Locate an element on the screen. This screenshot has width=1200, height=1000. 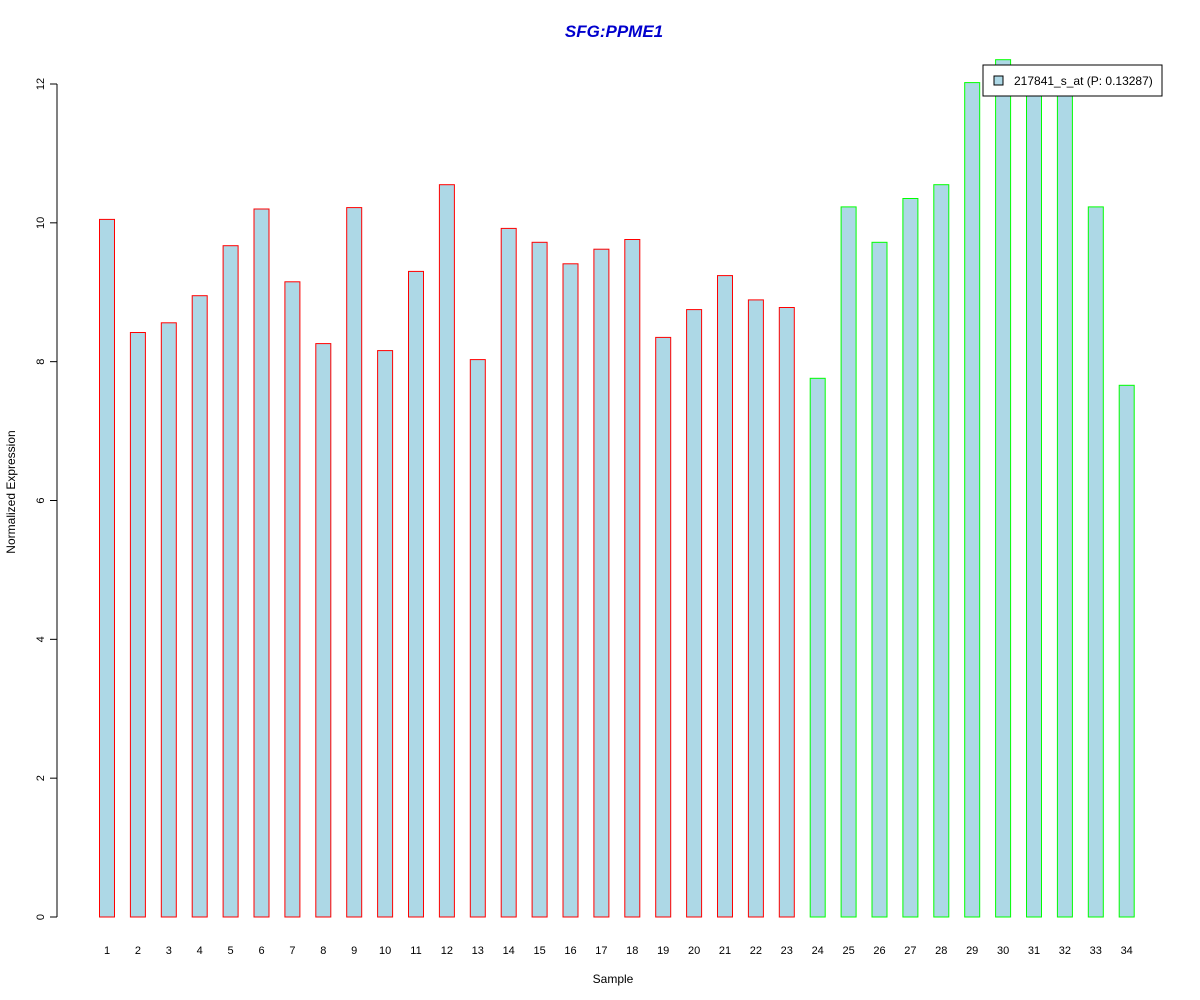
x-tick-label: 32 is located at coordinates (1065, 951).